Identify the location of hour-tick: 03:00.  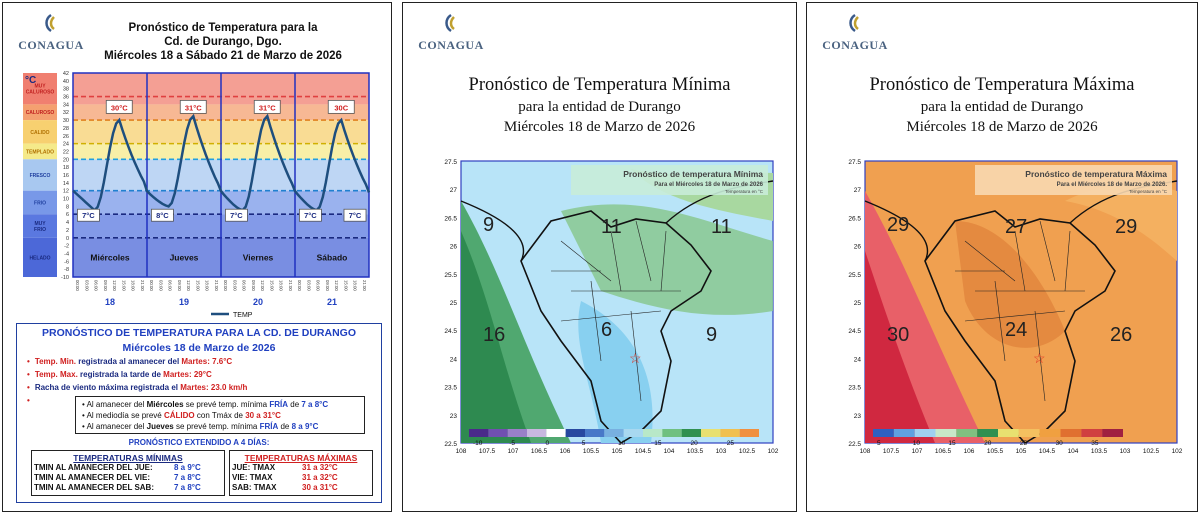
(160, 285).